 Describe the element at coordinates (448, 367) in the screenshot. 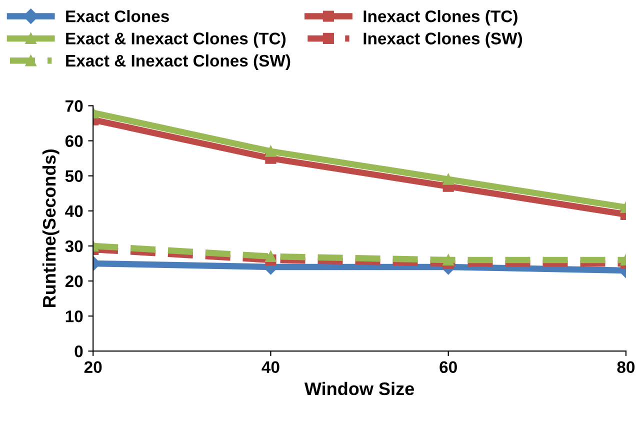

I see `x-tick-label: 60` at that location.